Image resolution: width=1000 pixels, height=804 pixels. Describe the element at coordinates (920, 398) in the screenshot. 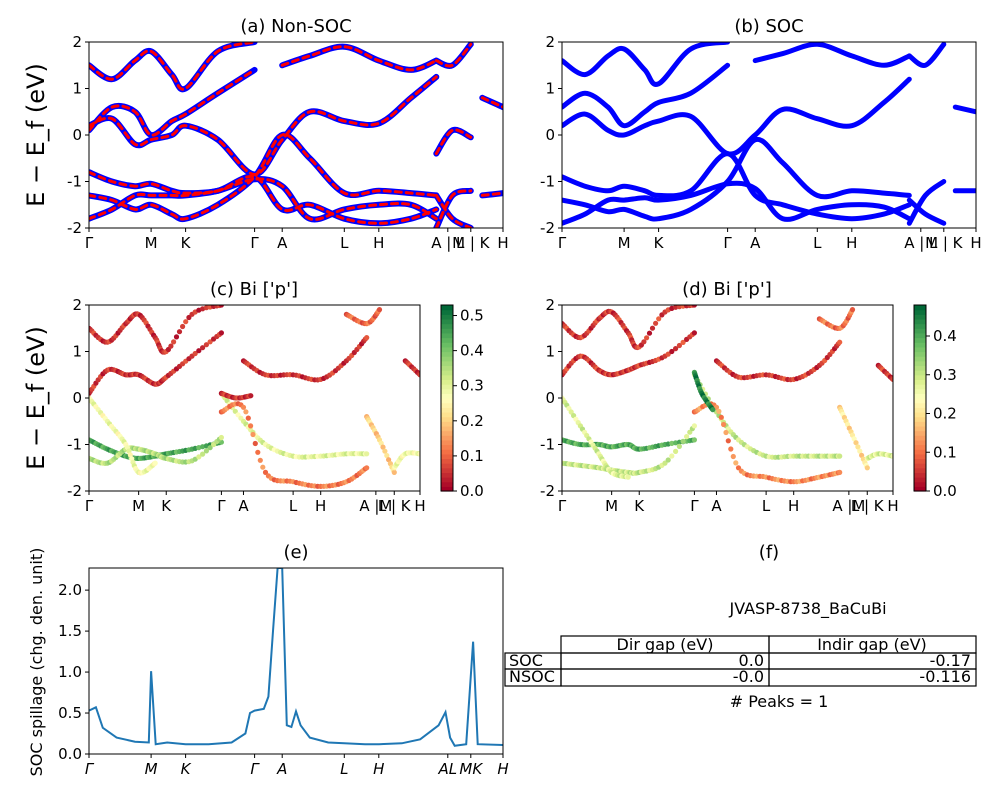

I see `colorbar-frame` at that location.